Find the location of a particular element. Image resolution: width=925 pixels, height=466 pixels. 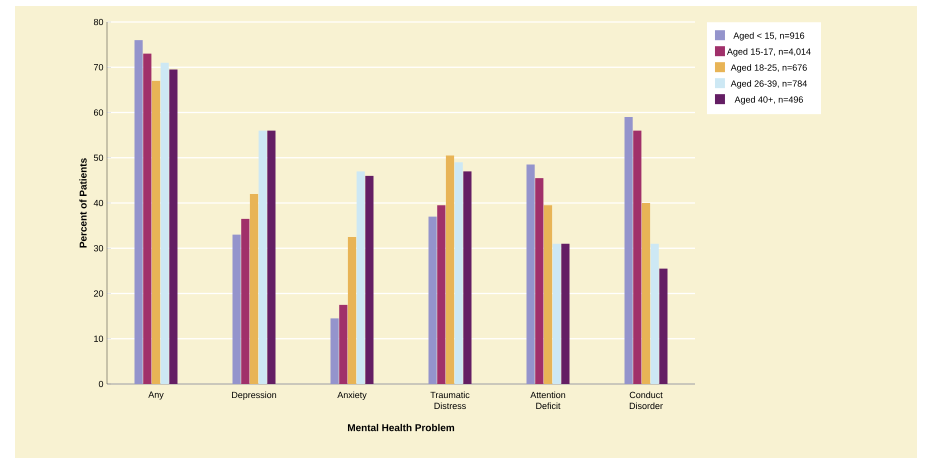

y-tick-label: 40 is located at coordinates (99, 203).